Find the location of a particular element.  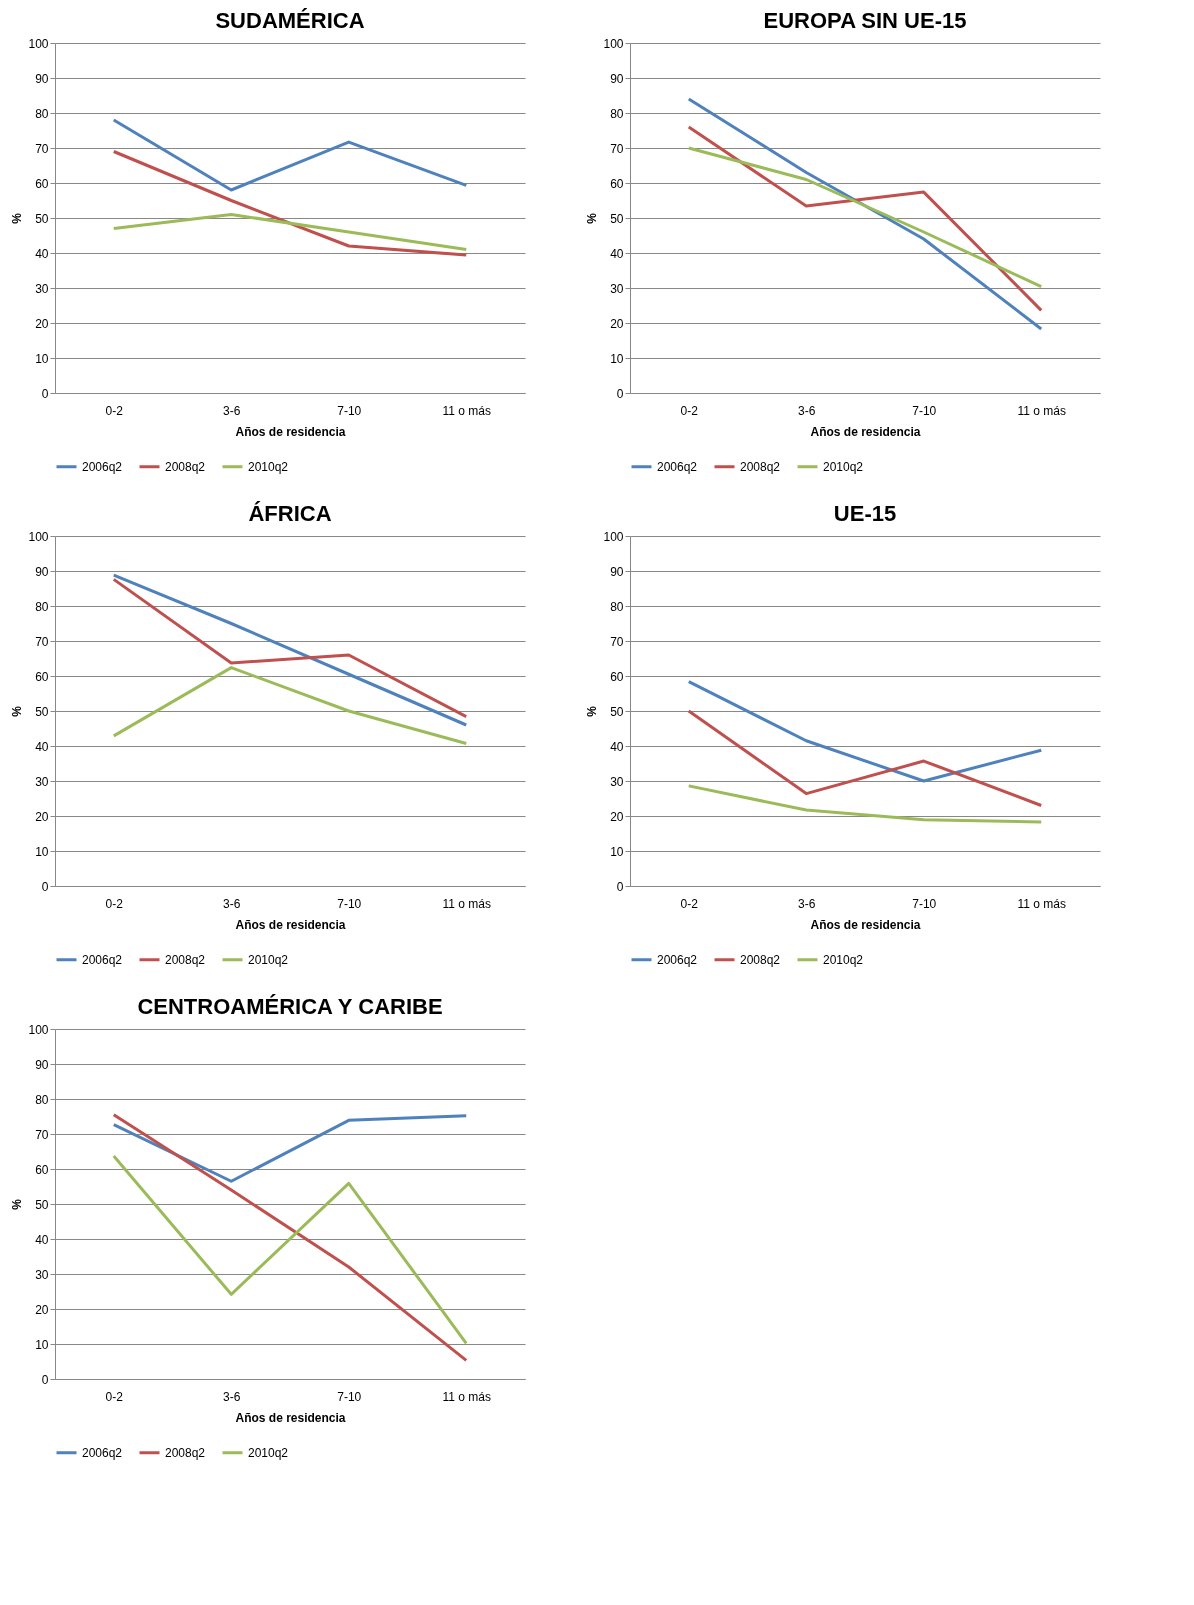

chart-title: ÁFRICA is located at coordinates (290, 513).